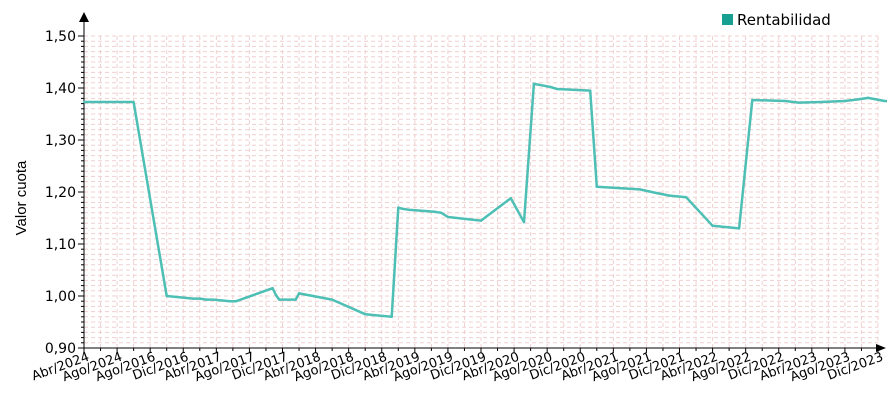  I want to click on y-axis-arrow, so click(84, 17).